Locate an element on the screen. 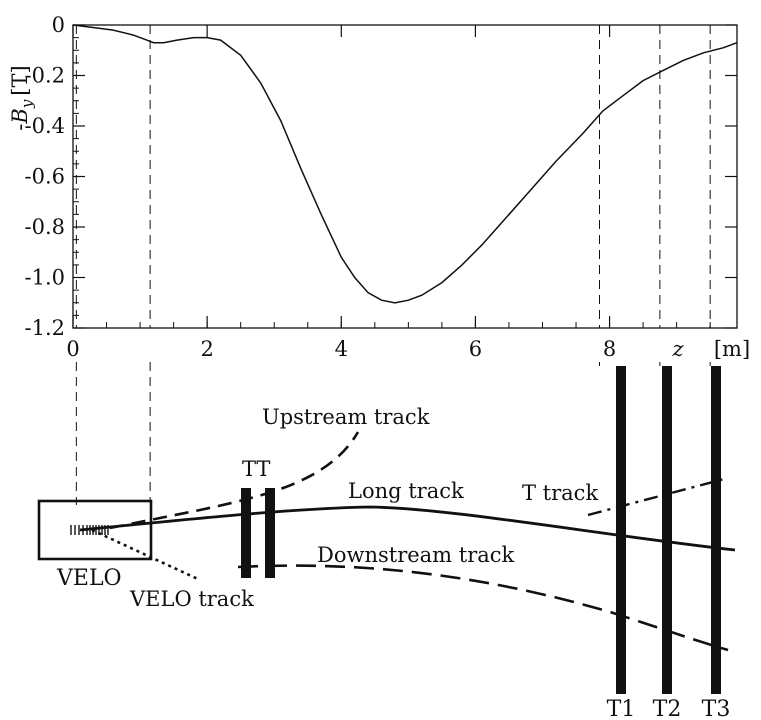 The image size is (761, 720). y-tick-label: -0.6 is located at coordinates (45, 177).